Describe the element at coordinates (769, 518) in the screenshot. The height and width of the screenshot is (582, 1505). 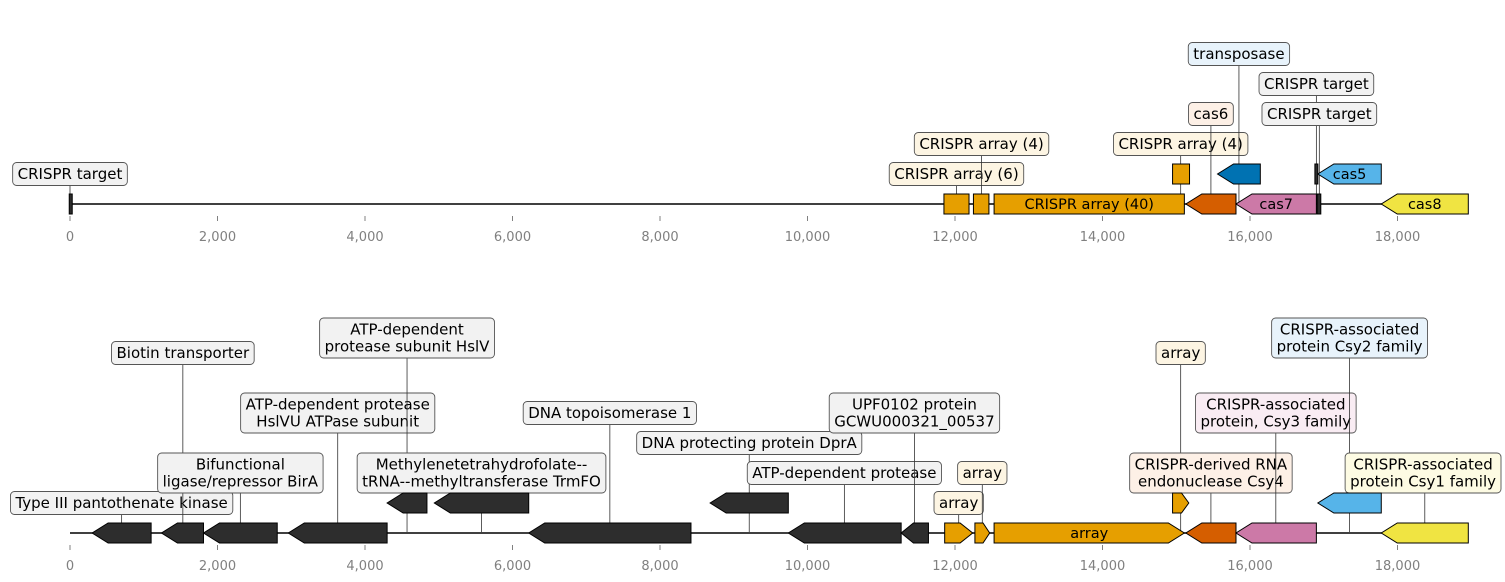
I see `features: array` at that location.